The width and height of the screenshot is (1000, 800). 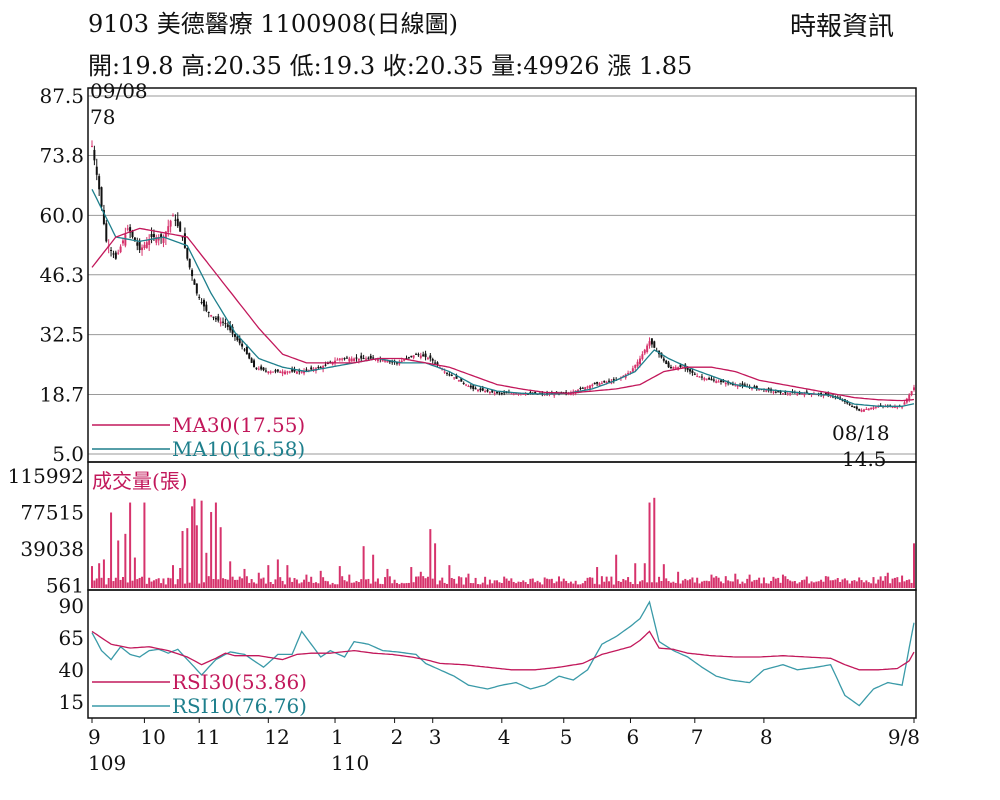 I want to click on ma10-legend-label: MA10(16.58), so click(x=238, y=449).